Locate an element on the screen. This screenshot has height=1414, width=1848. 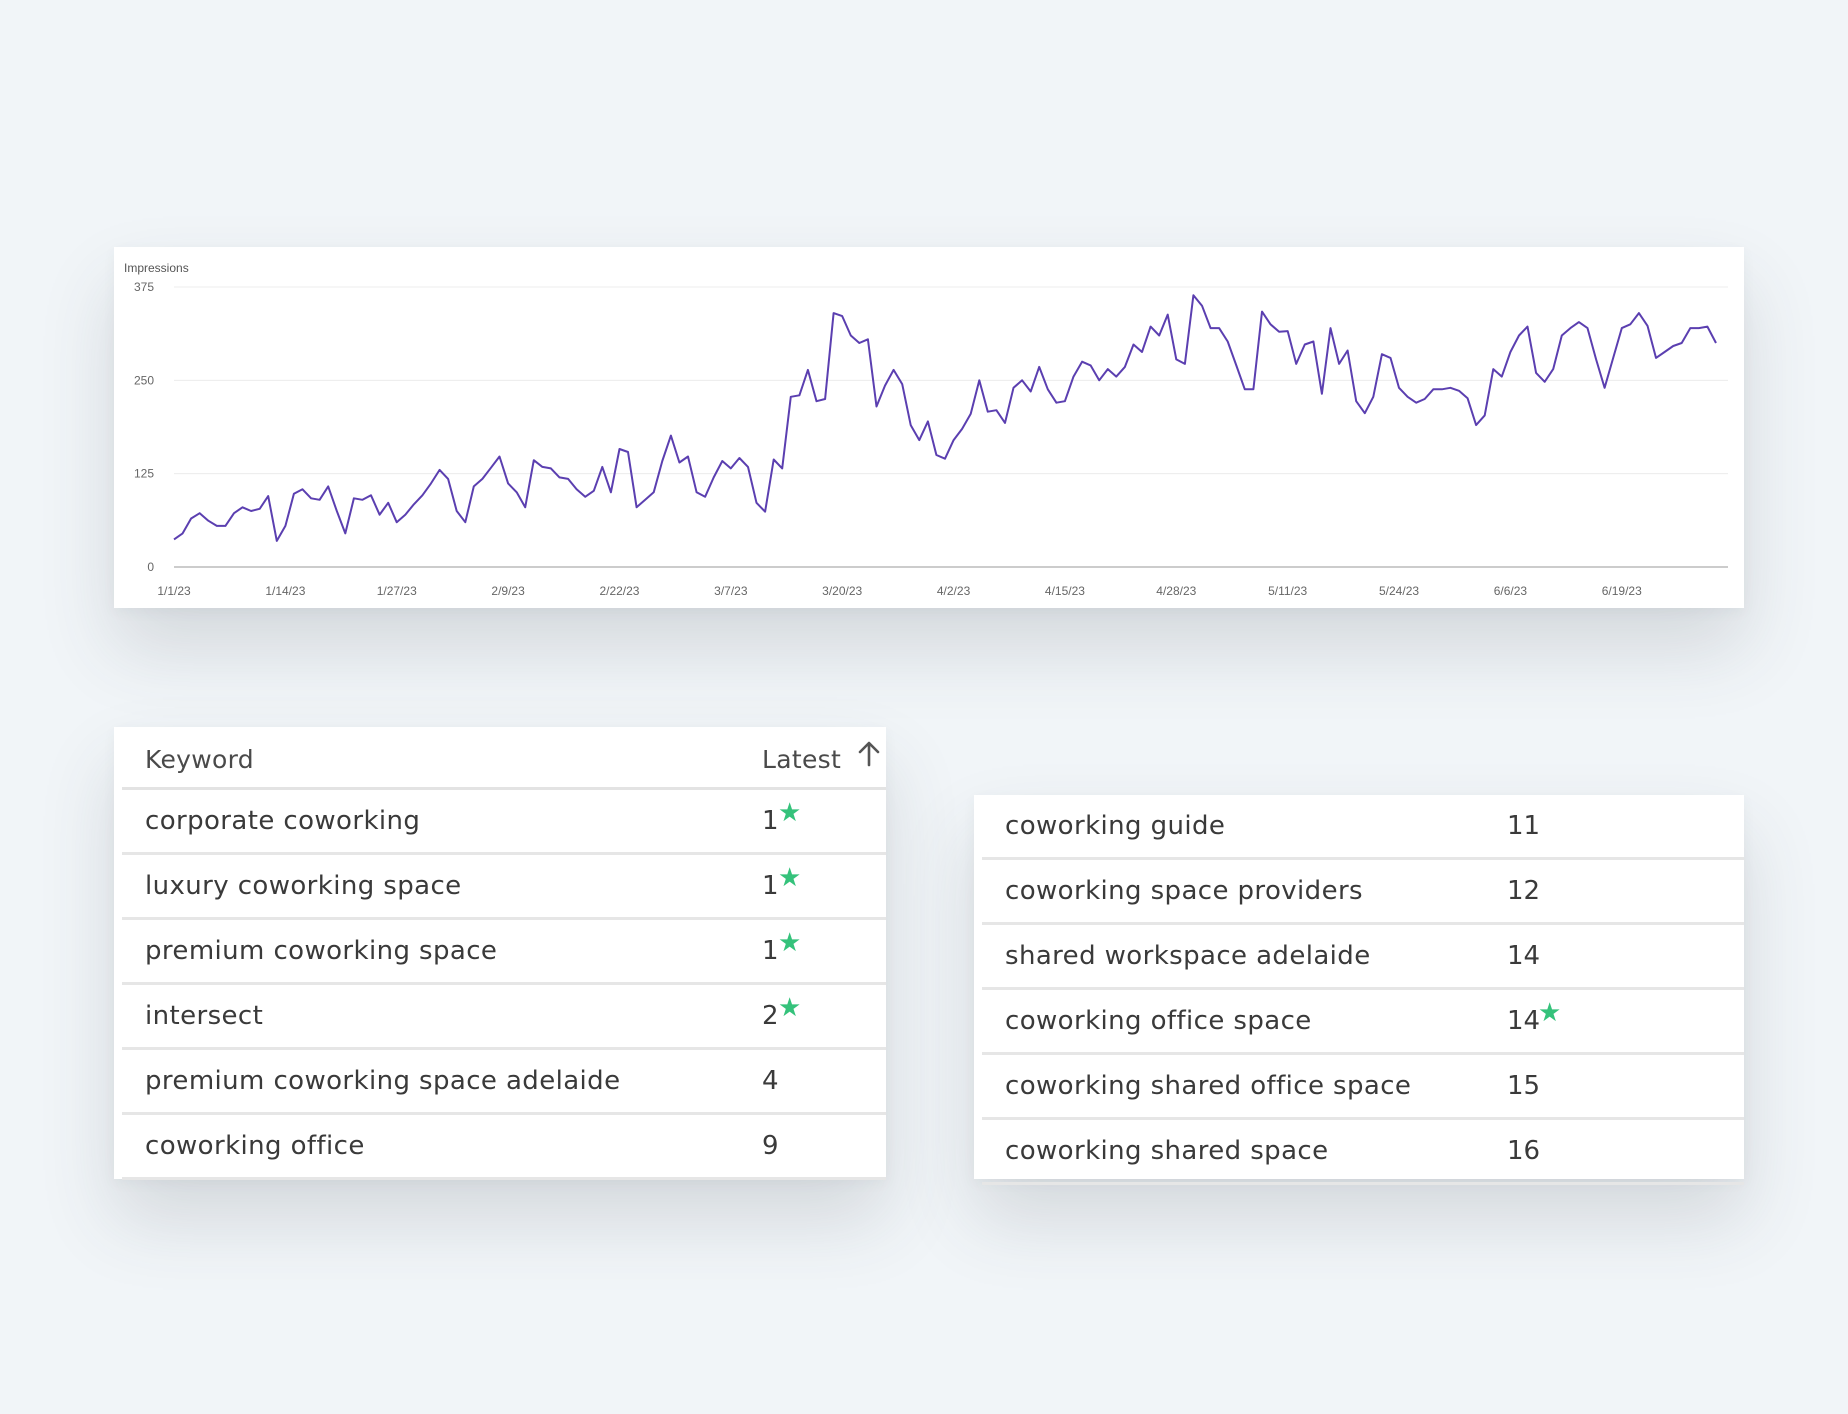
table-header: Keyword Latest is located at coordinates (504, 758).